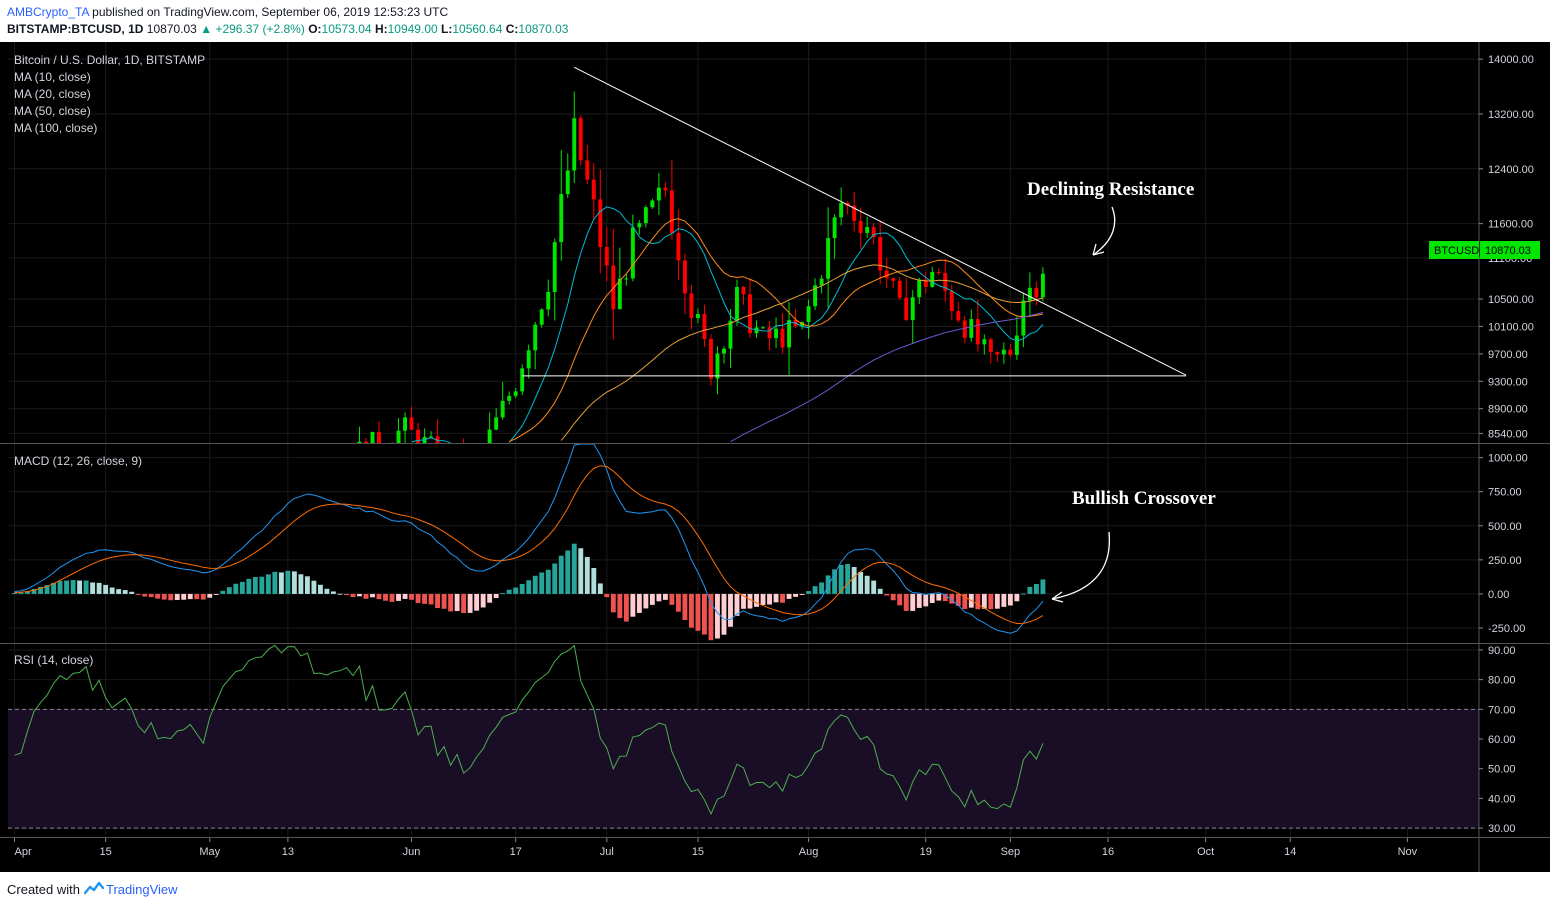 The image size is (1550, 907). I want to click on ma50-legend: MA (50, close), so click(52, 111).